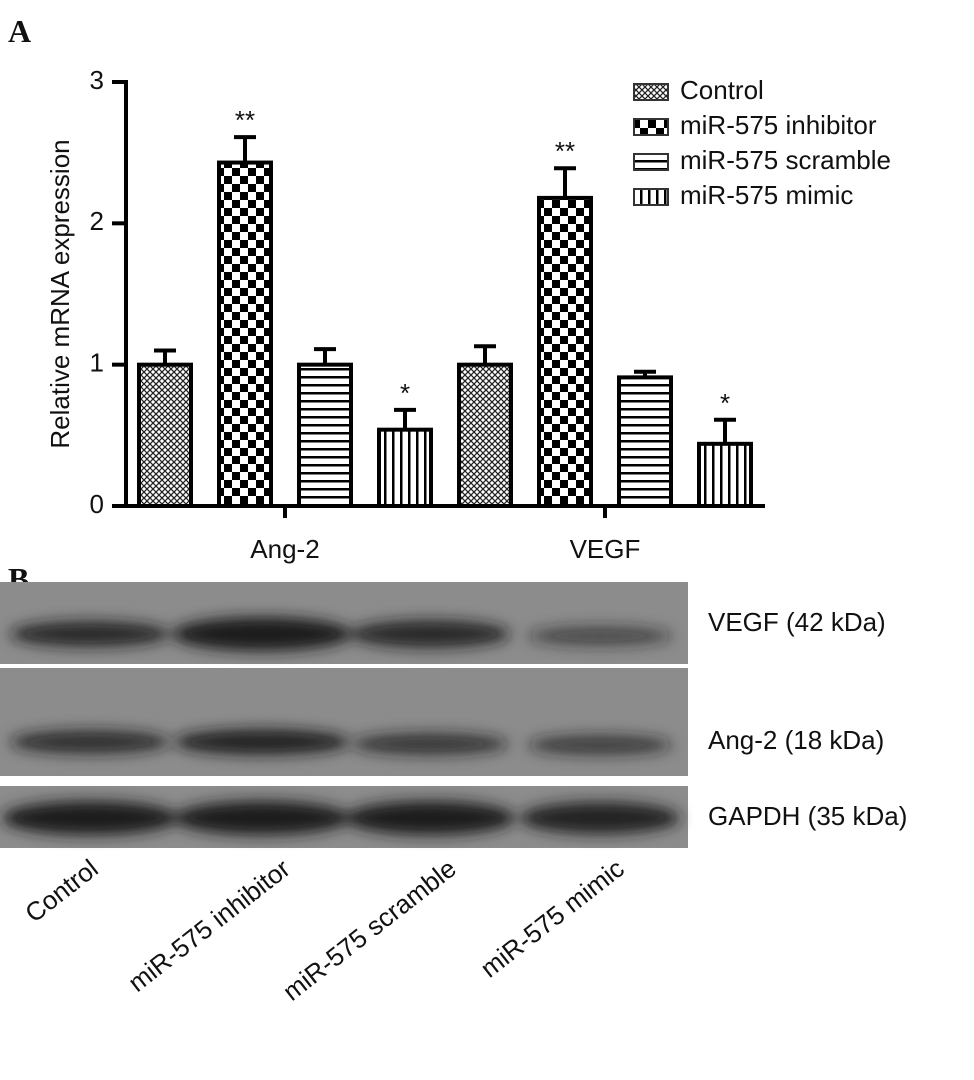 The image size is (974, 1080). I want to click on lane-label: Control, so click(61, 890).